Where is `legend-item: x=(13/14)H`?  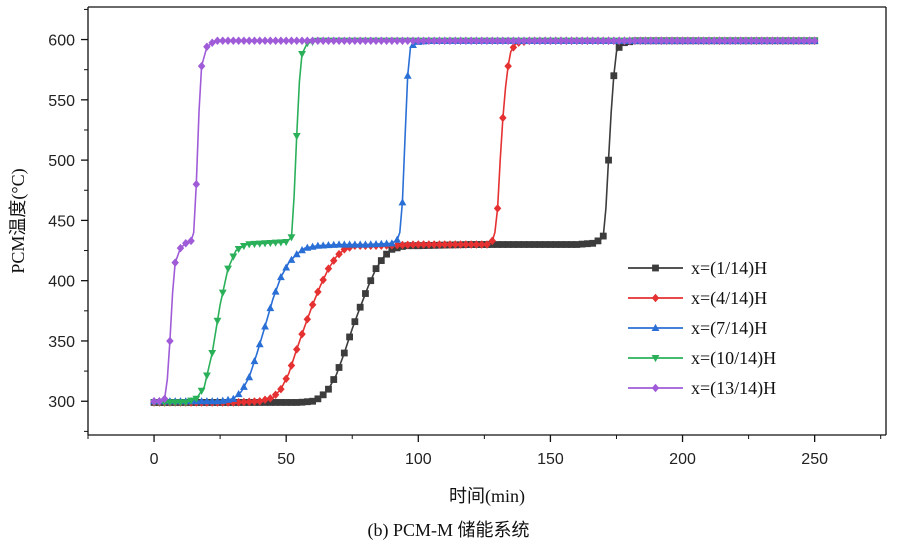 legend-item: x=(13/14)H is located at coordinates (702, 388).